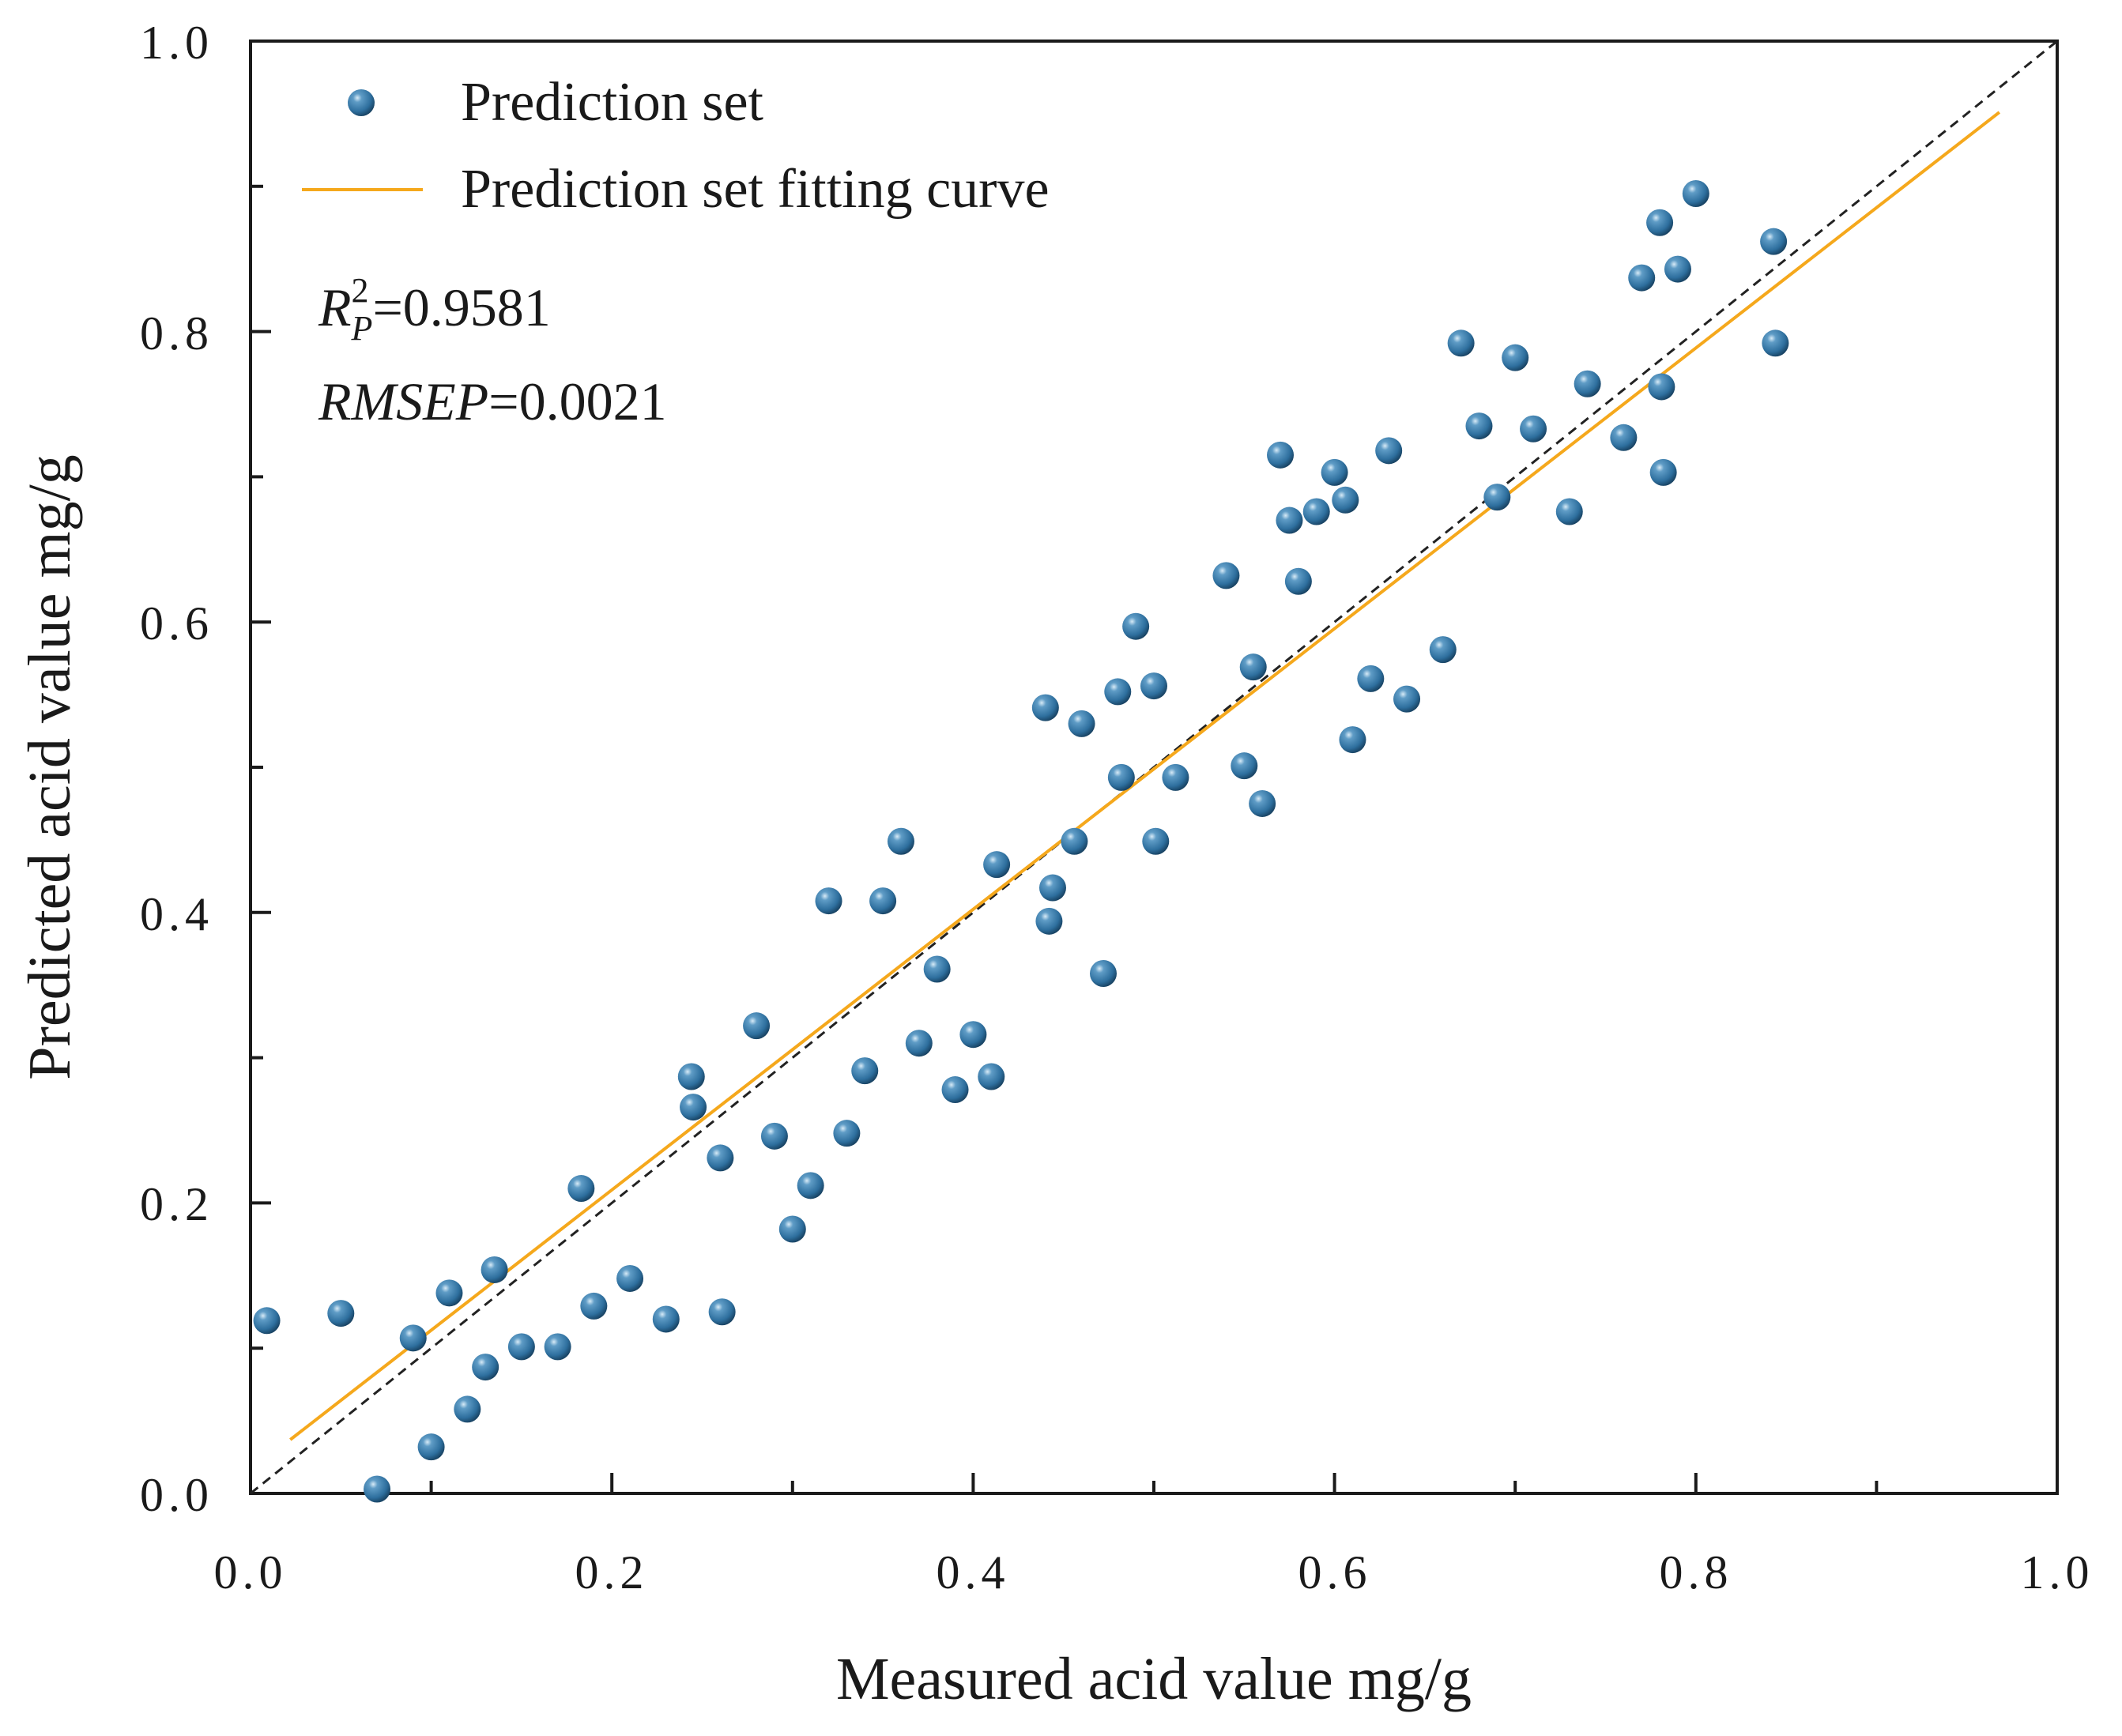 Image resolution: width=2122 pixels, height=1736 pixels. What do you see at coordinates (1154, 1679) in the screenshot?
I see `x-axis-title: Measured acid value mg/g` at bounding box center [1154, 1679].